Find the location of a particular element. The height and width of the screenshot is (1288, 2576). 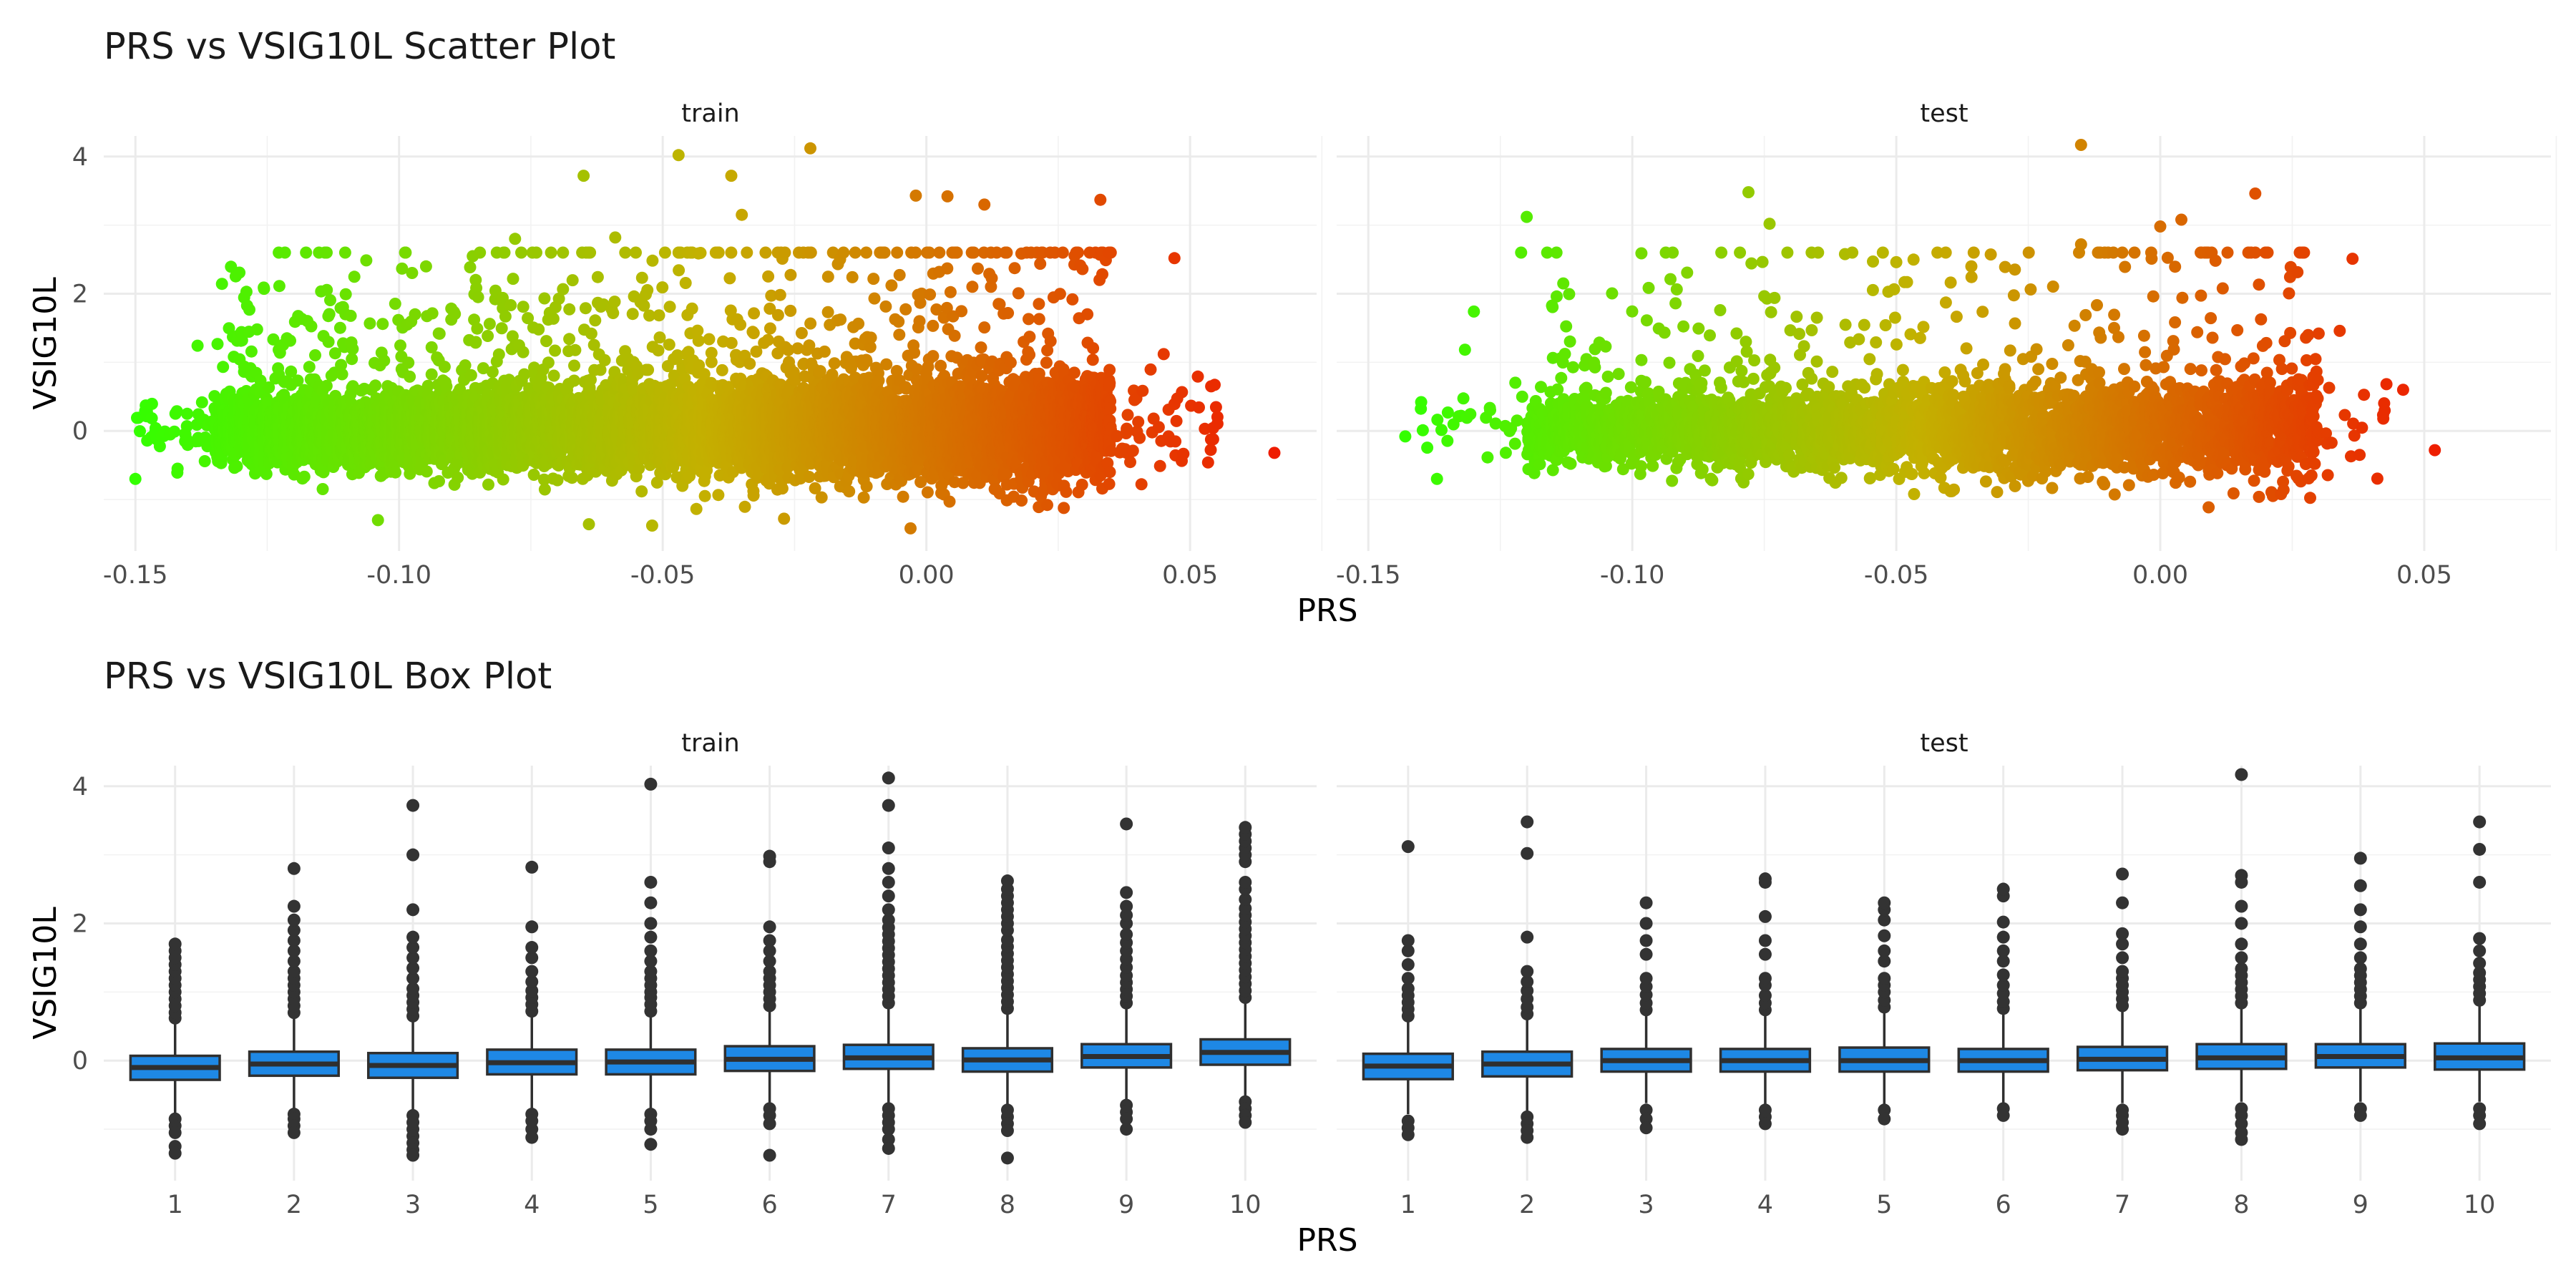

scatter-strip-test: test is located at coordinates (1944, 113).